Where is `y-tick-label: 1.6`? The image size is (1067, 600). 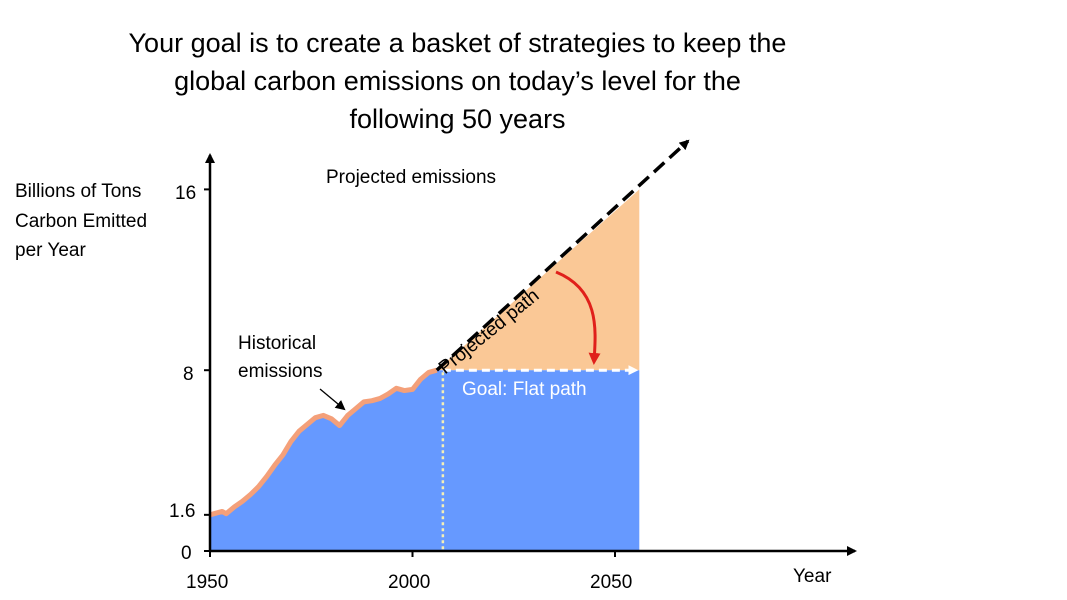
y-tick-label: 1.6 is located at coordinates (182, 511).